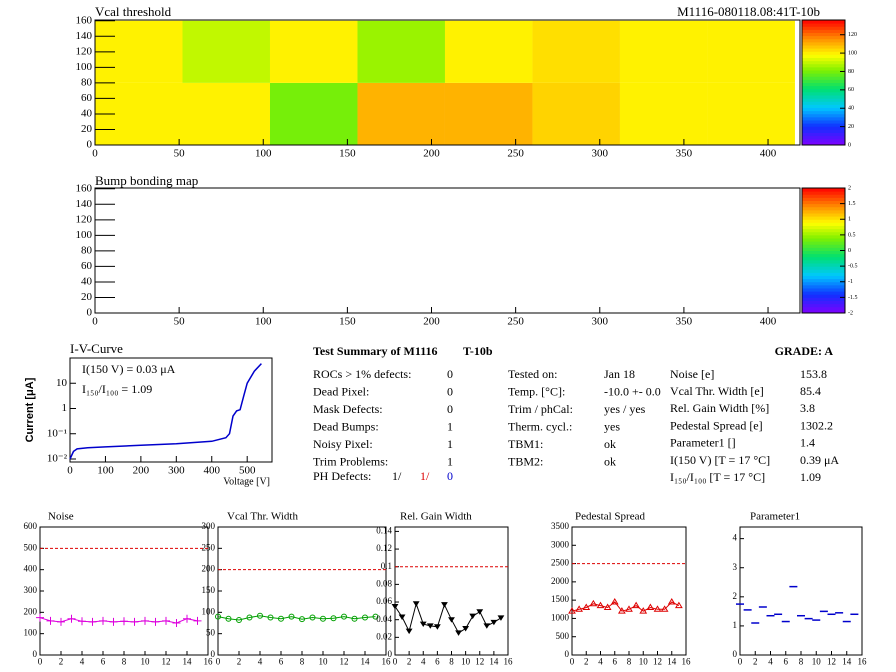 Image resolution: width=896 pixels, height=672 pixels. I want to click on annotation: I₁₅₀/I₁₀₀ = 1.09, so click(117, 389).